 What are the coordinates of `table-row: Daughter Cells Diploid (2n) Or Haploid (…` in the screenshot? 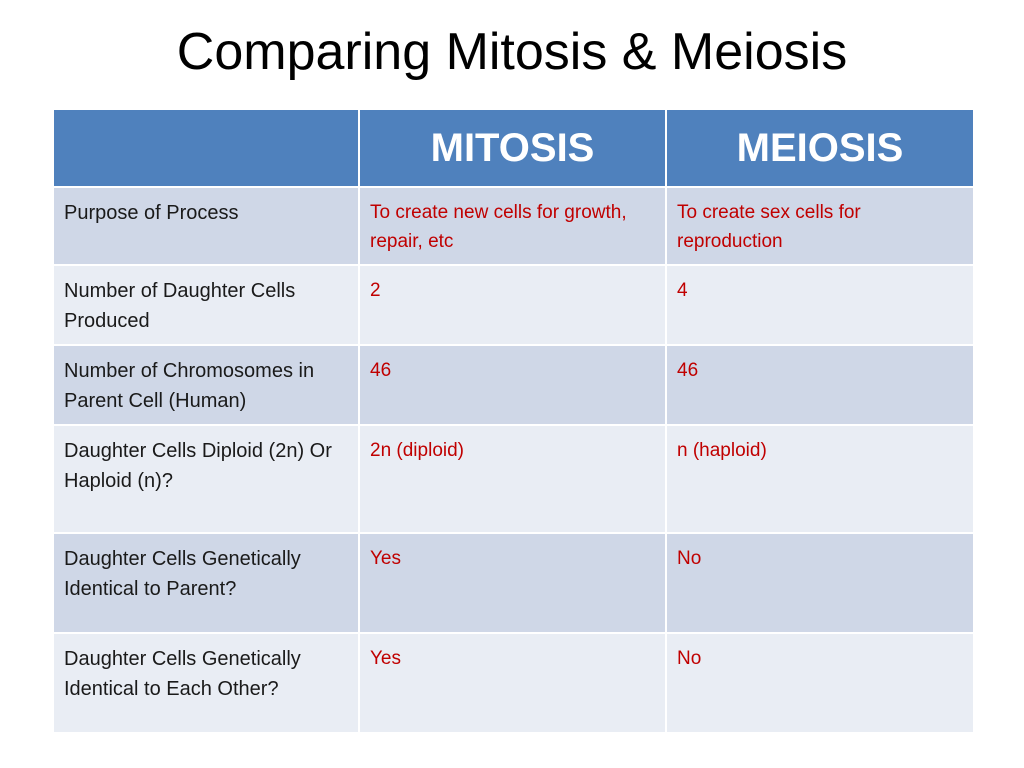 It's located at (513, 479).